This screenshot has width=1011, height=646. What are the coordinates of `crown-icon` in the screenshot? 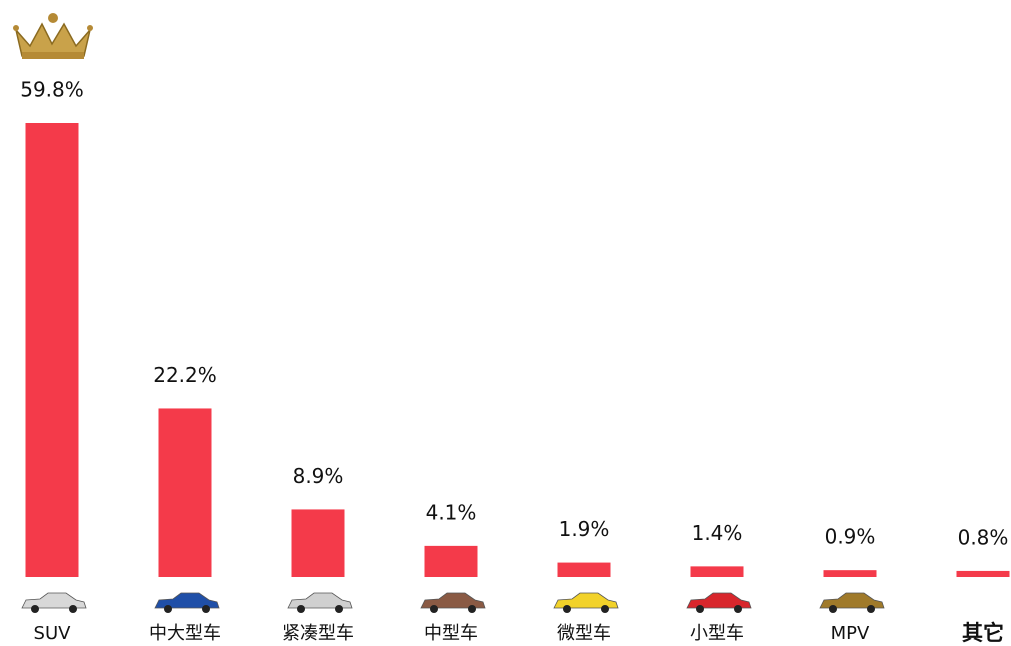 It's located at (53, 36).